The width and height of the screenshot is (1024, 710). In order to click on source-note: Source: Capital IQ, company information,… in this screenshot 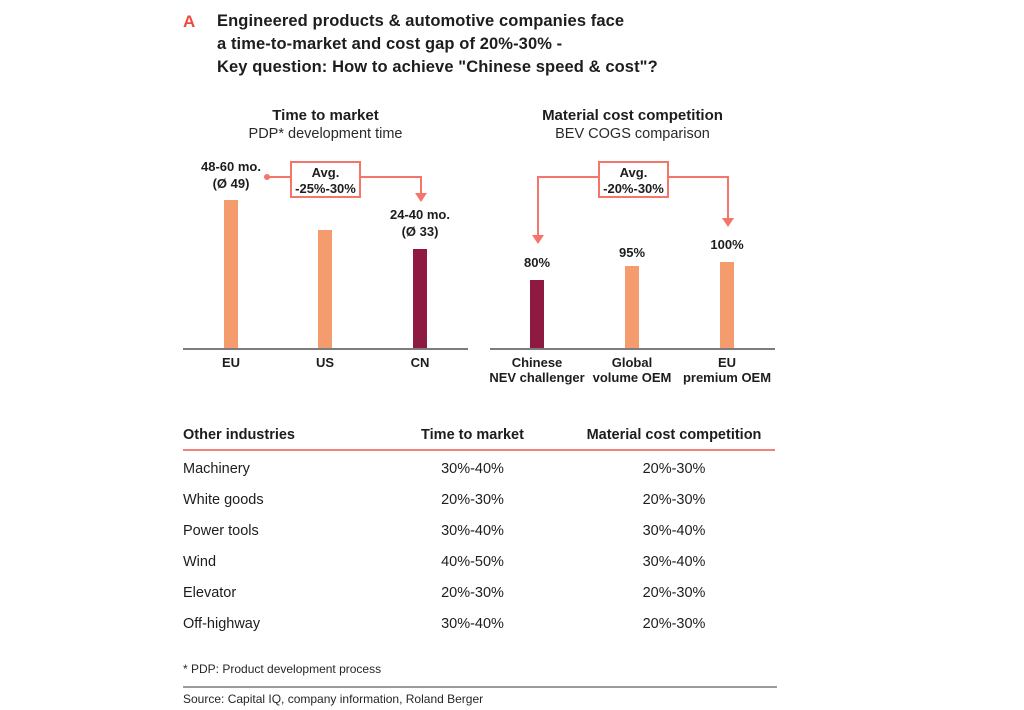, I will do `click(333, 699)`.